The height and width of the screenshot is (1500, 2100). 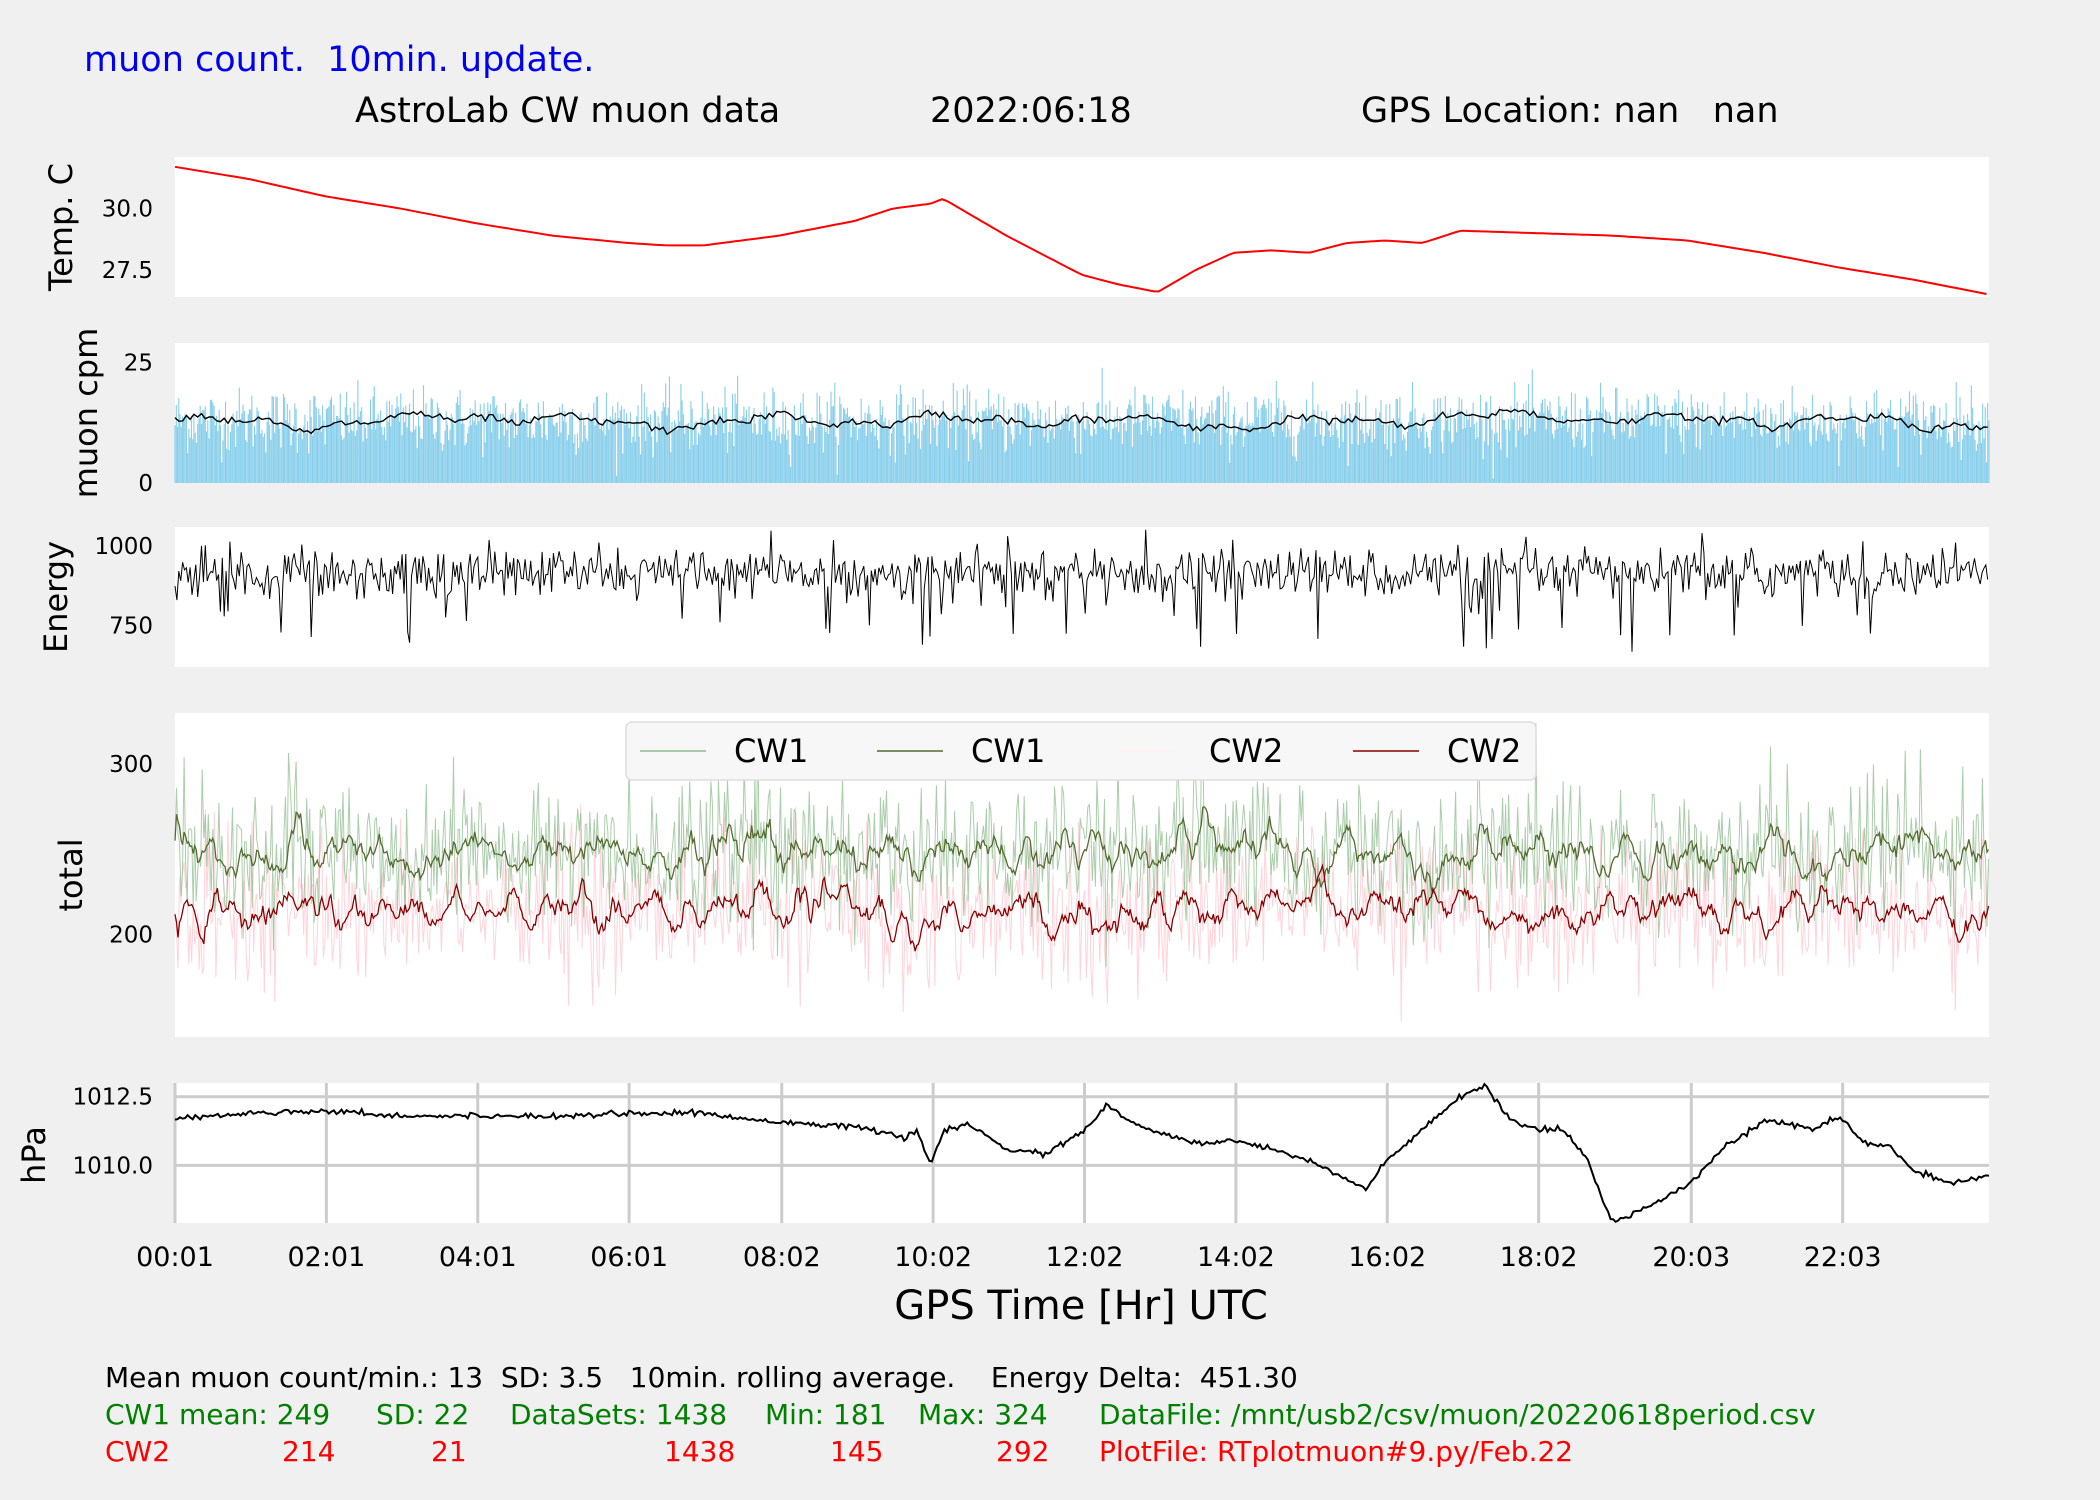 What do you see at coordinates (700, 1451) in the screenshot?
I see `cw2-datasets: 1438` at bounding box center [700, 1451].